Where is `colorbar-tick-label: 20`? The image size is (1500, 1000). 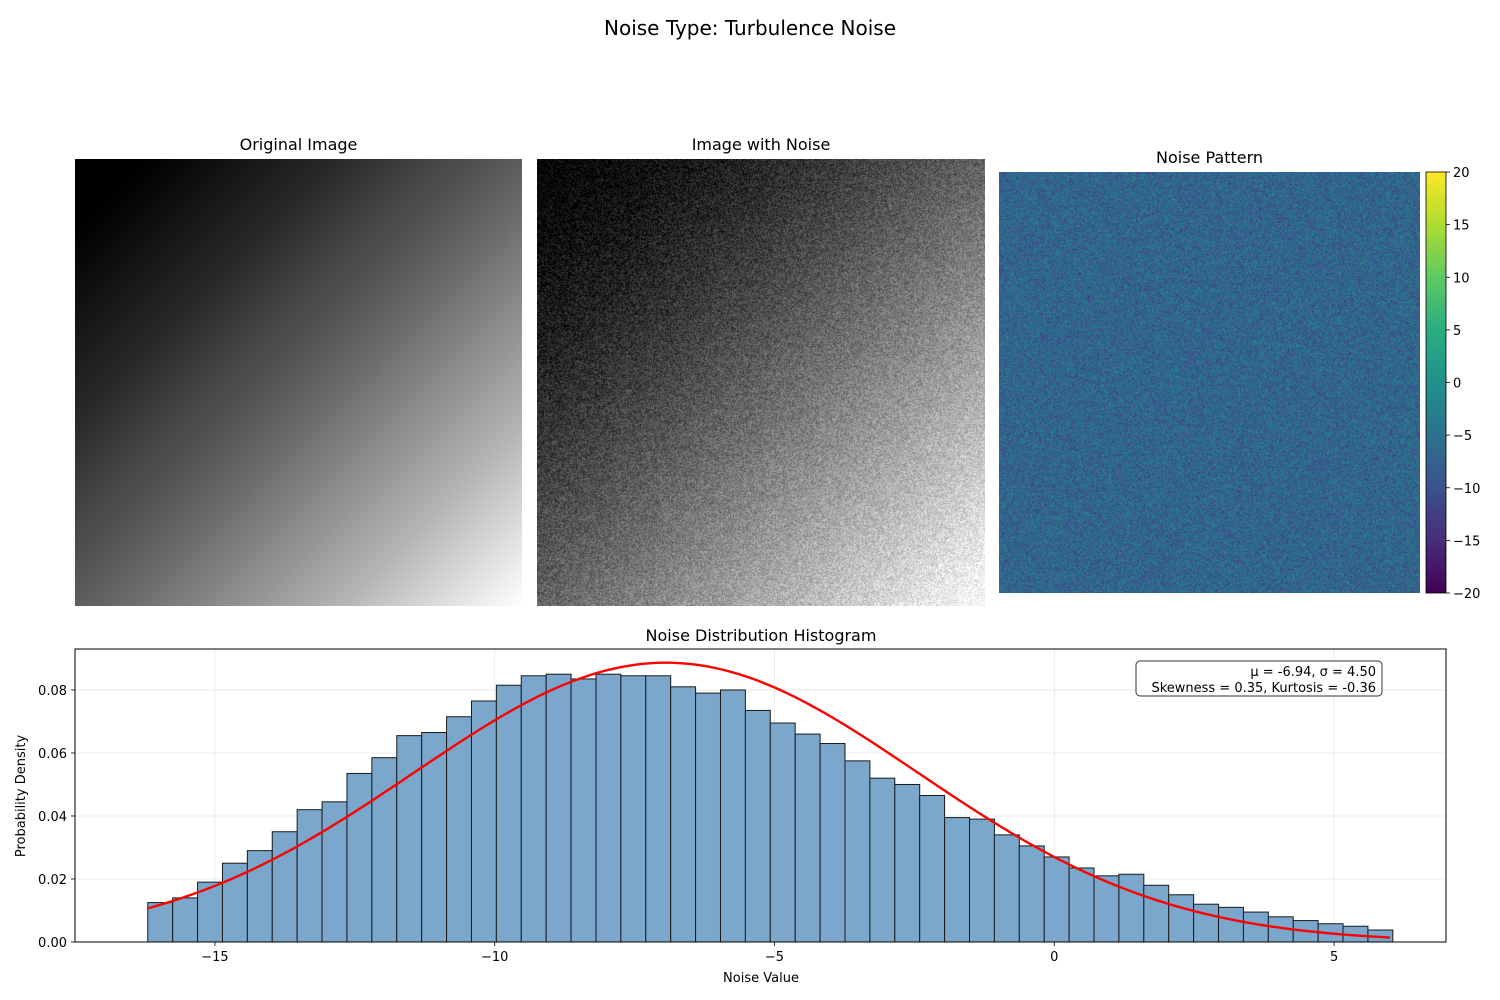
colorbar-tick-label: 20 is located at coordinates (1461, 173).